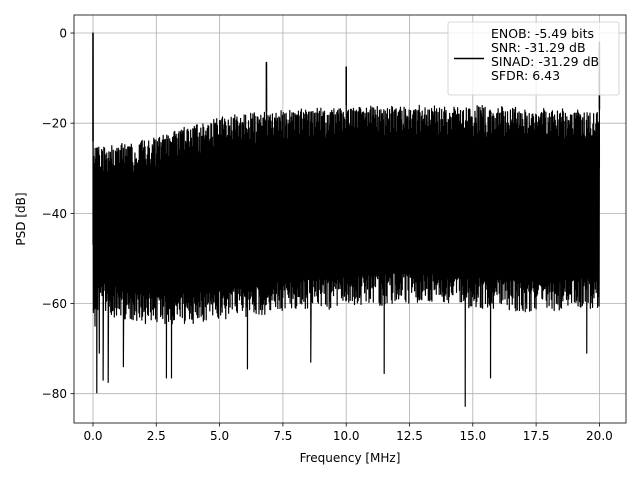 The image size is (640, 480). Describe the element at coordinates (350, 458) in the screenshot. I see `x-axis-label: Frequency [MHz]` at that location.